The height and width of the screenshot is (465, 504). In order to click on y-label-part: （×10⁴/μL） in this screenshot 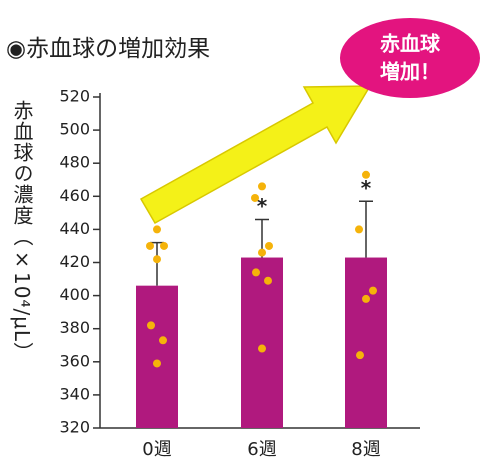, I will do `click(22, 295)`.